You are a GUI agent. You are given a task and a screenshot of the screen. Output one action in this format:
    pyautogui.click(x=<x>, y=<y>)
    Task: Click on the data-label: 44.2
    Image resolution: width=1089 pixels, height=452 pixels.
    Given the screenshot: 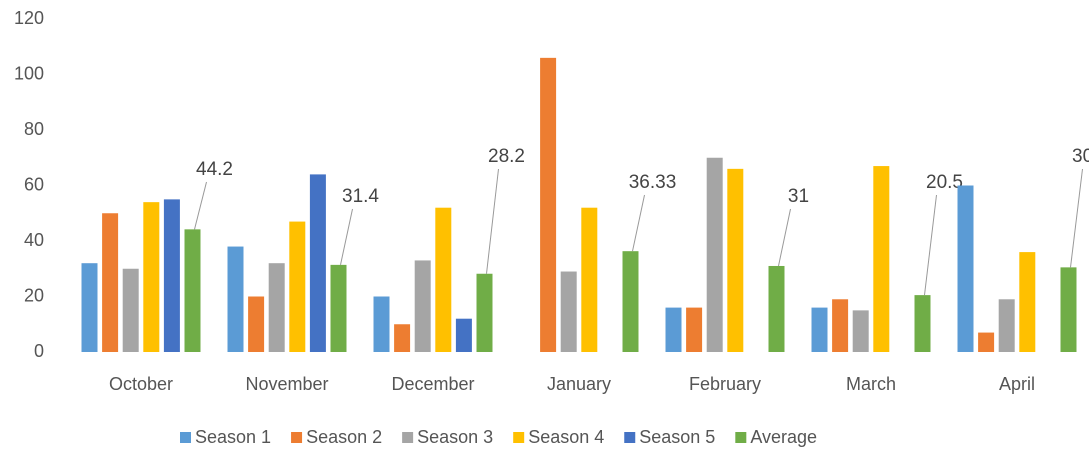 What is the action you would take?
    pyautogui.click(x=214, y=169)
    